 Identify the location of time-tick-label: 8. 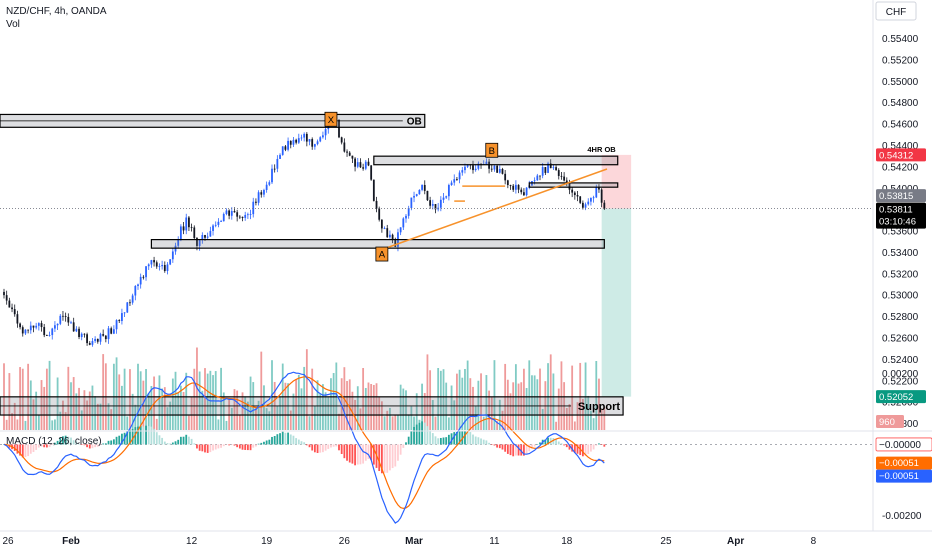
(814, 541).